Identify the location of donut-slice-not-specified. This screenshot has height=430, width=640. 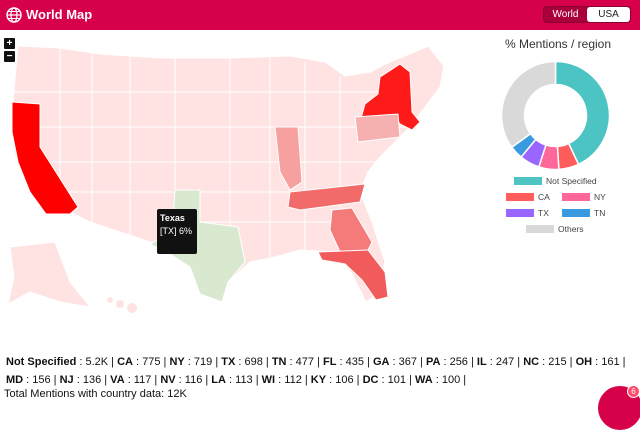
(582, 113).